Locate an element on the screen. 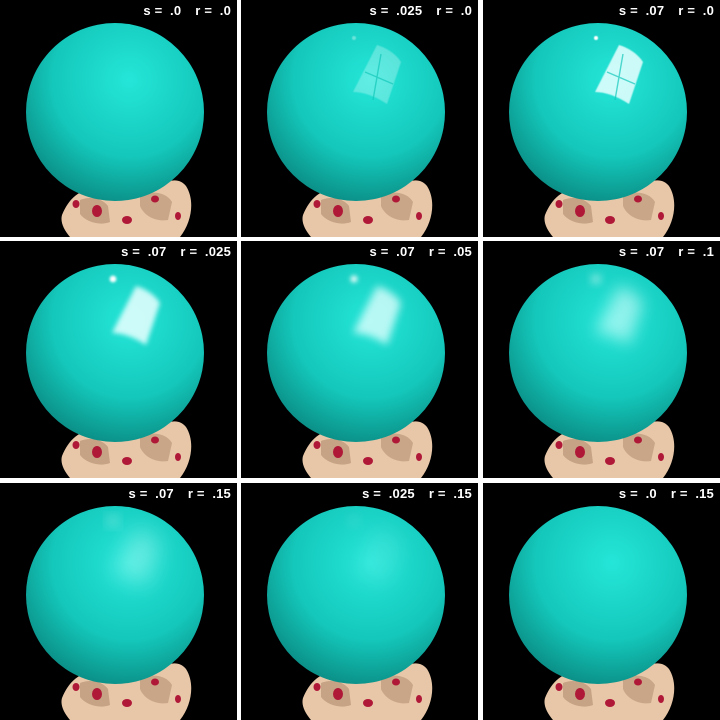 The image size is (720, 720). roughness-label: r = .025 is located at coordinates (205, 251).